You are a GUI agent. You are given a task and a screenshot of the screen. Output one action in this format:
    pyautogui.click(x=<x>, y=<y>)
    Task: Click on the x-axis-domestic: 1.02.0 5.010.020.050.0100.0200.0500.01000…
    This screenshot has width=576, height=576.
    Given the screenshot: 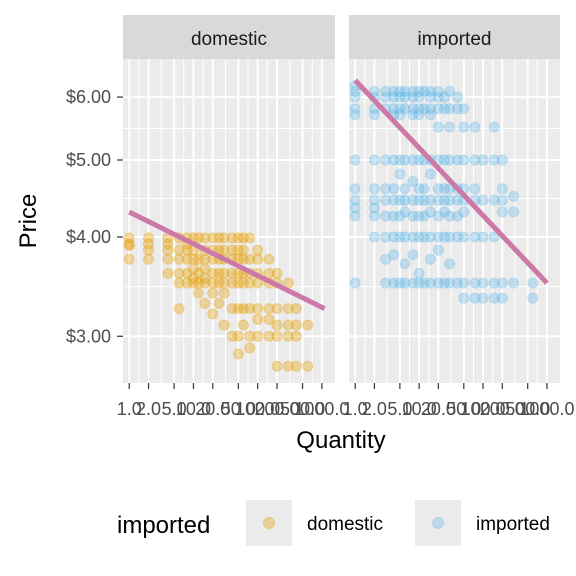 What is the action you would take?
    pyautogui.click(x=233, y=401)
    